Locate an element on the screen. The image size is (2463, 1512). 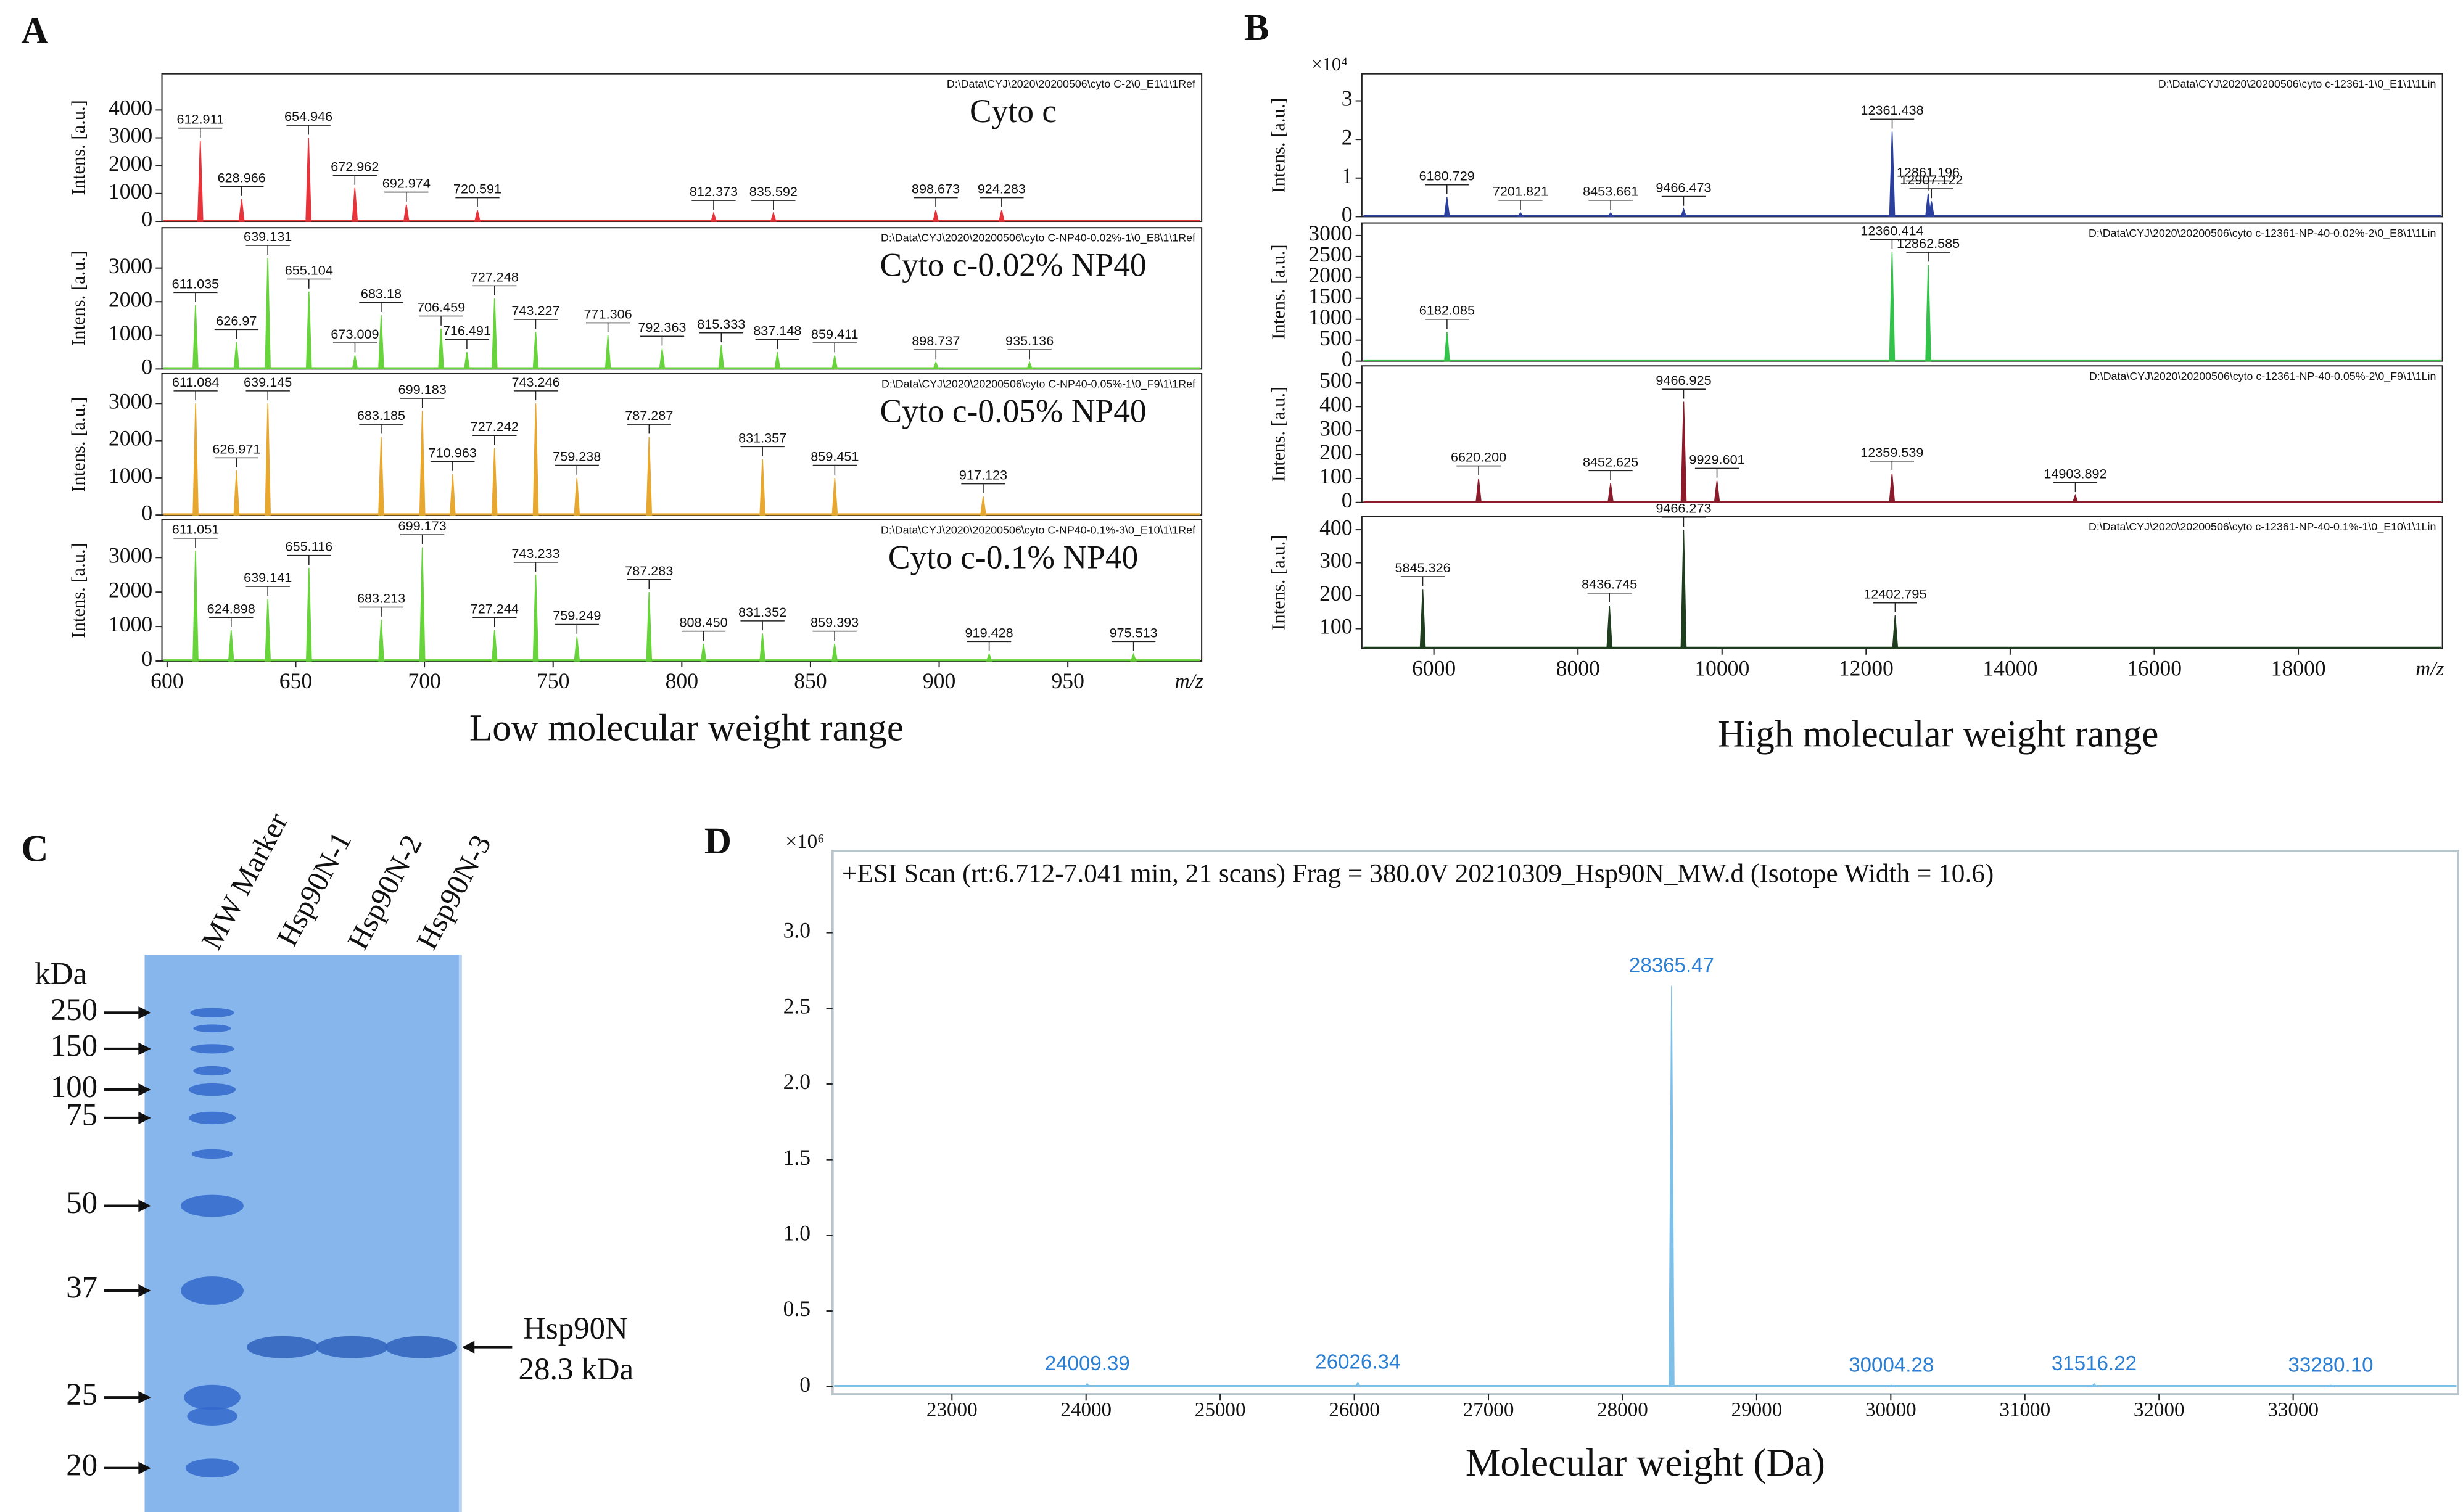
peak-label: 743.227 is located at coordinates (535, 310).